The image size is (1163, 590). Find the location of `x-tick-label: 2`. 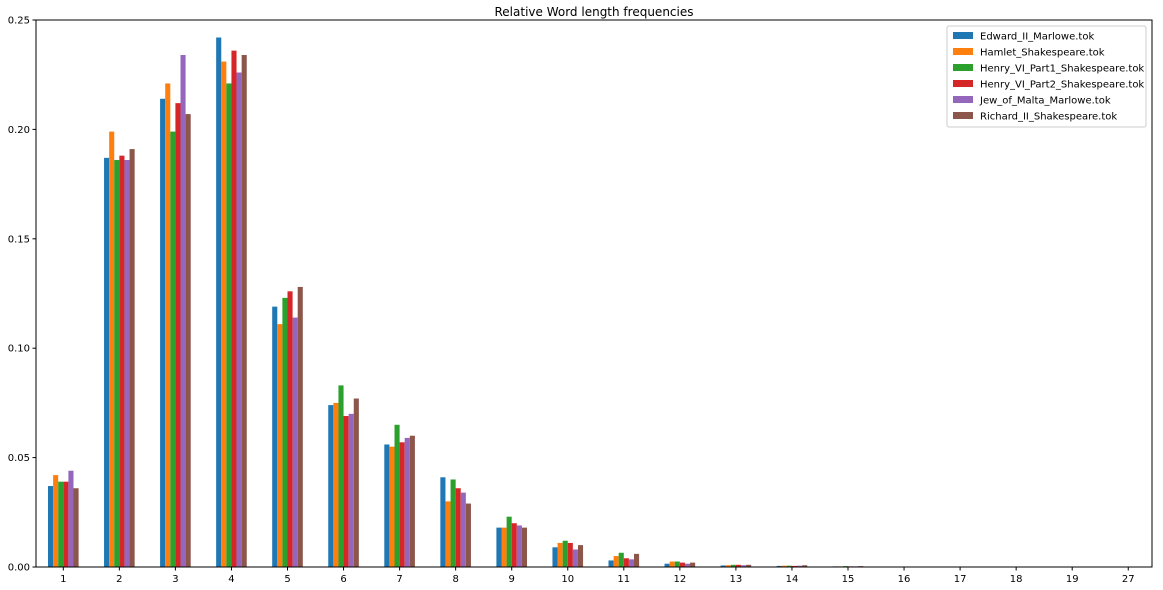

x-tick-label: 2 is located at coordinates (119, 579).